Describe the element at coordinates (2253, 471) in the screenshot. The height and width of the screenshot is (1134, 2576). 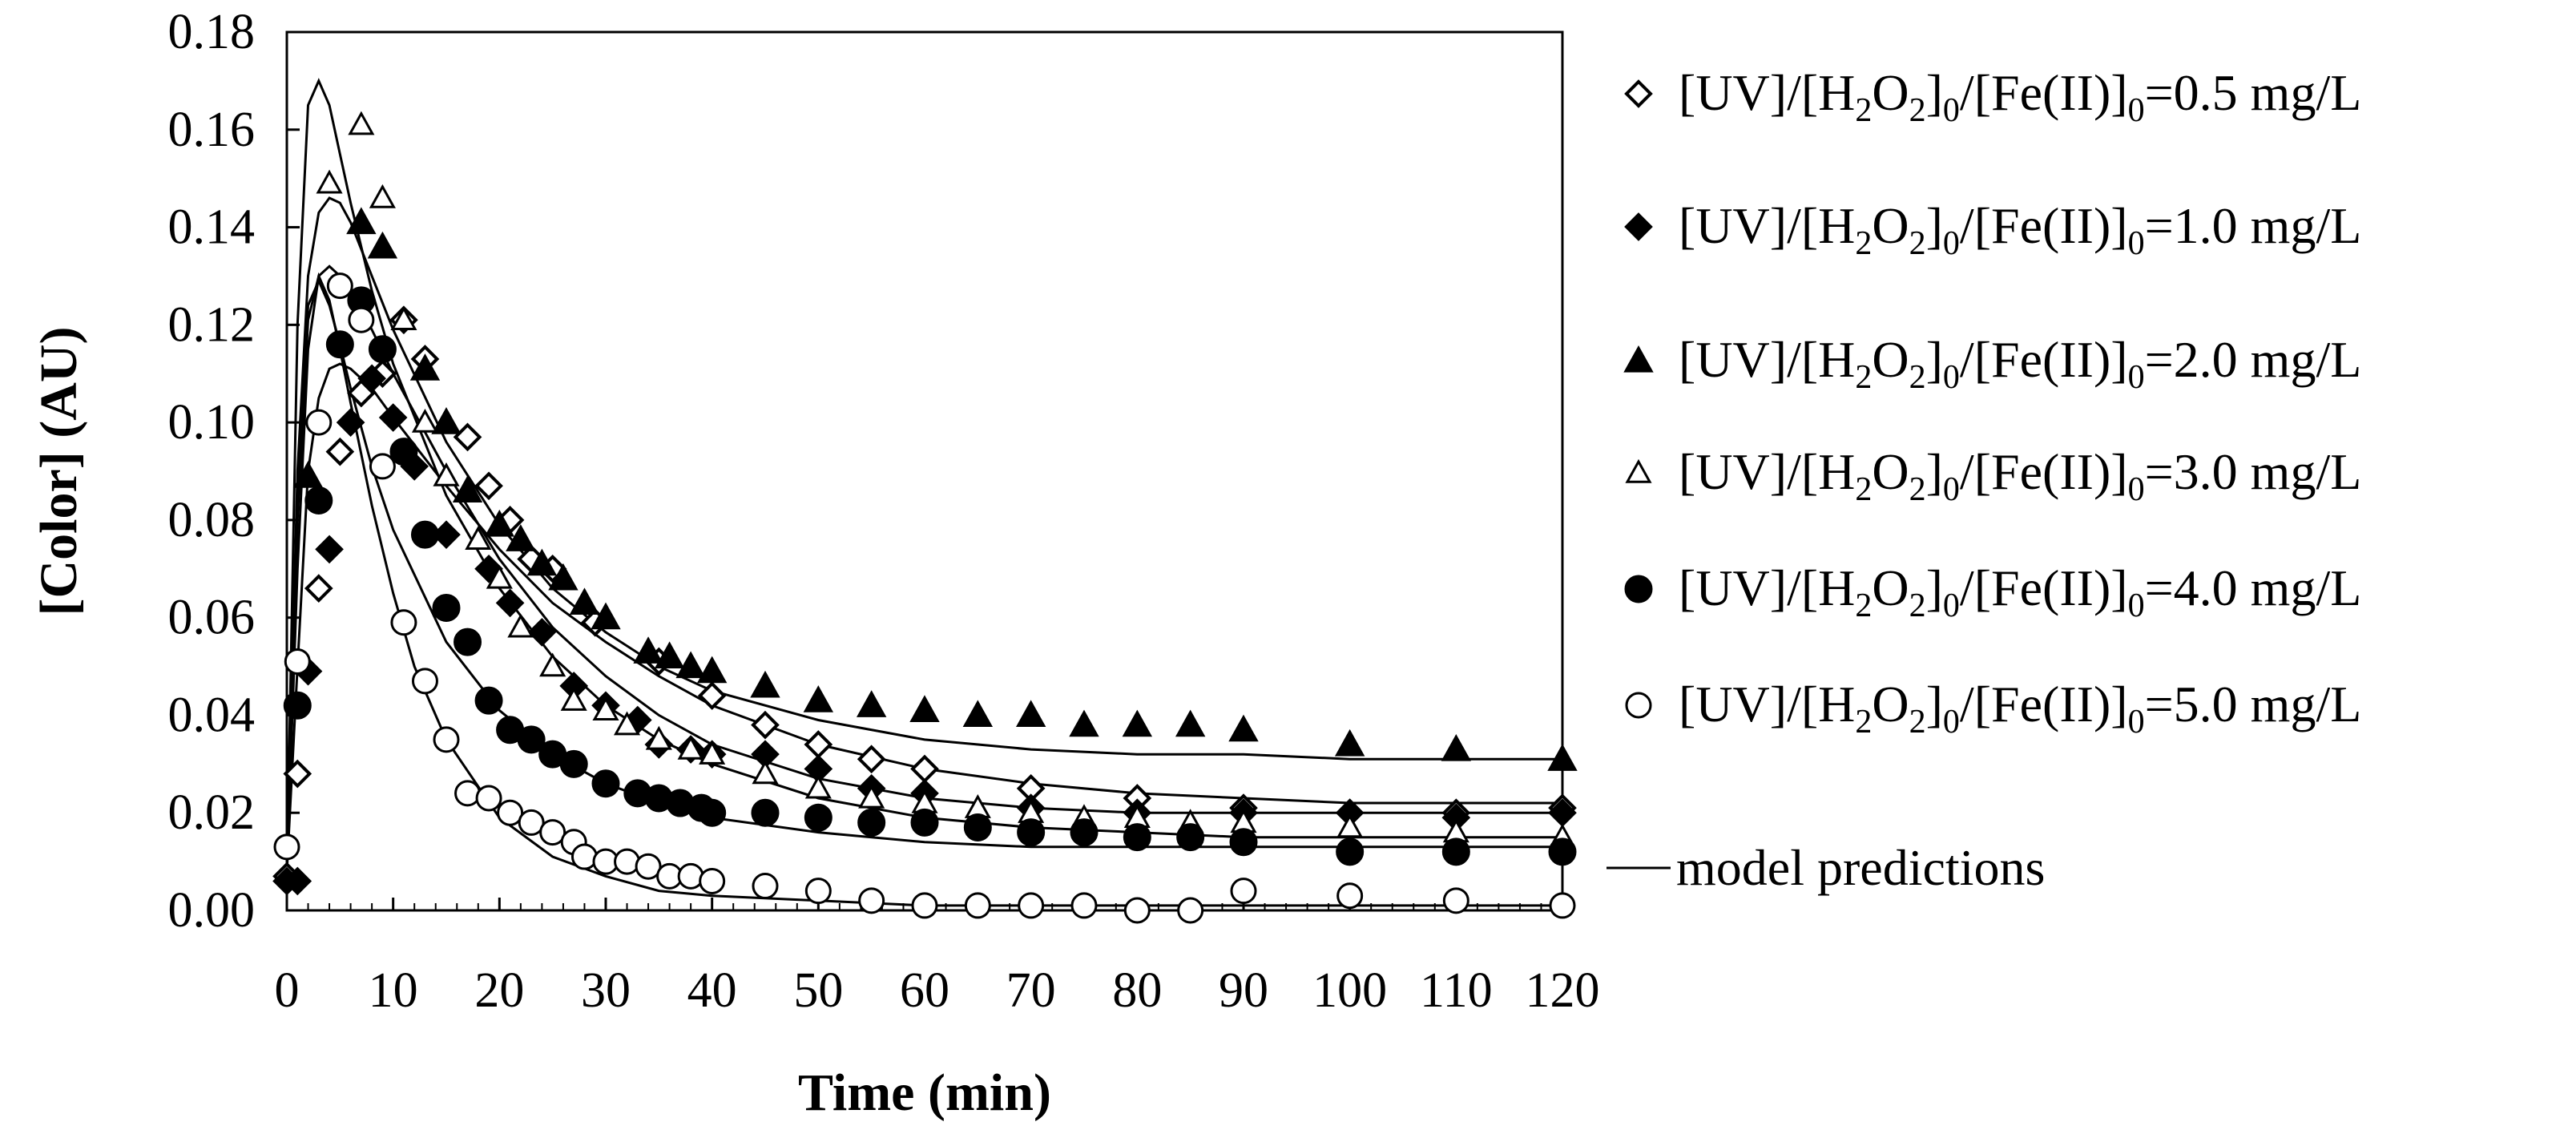
I see `legend-text-part: =3.0 mg/L` at that location.